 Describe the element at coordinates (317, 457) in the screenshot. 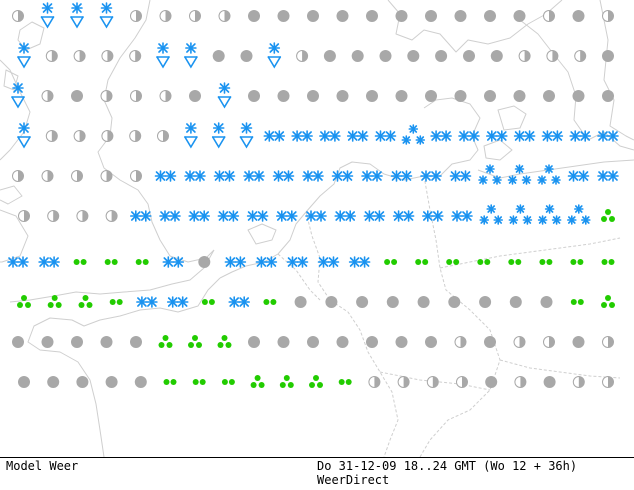

I see `footer-divider` at that location.